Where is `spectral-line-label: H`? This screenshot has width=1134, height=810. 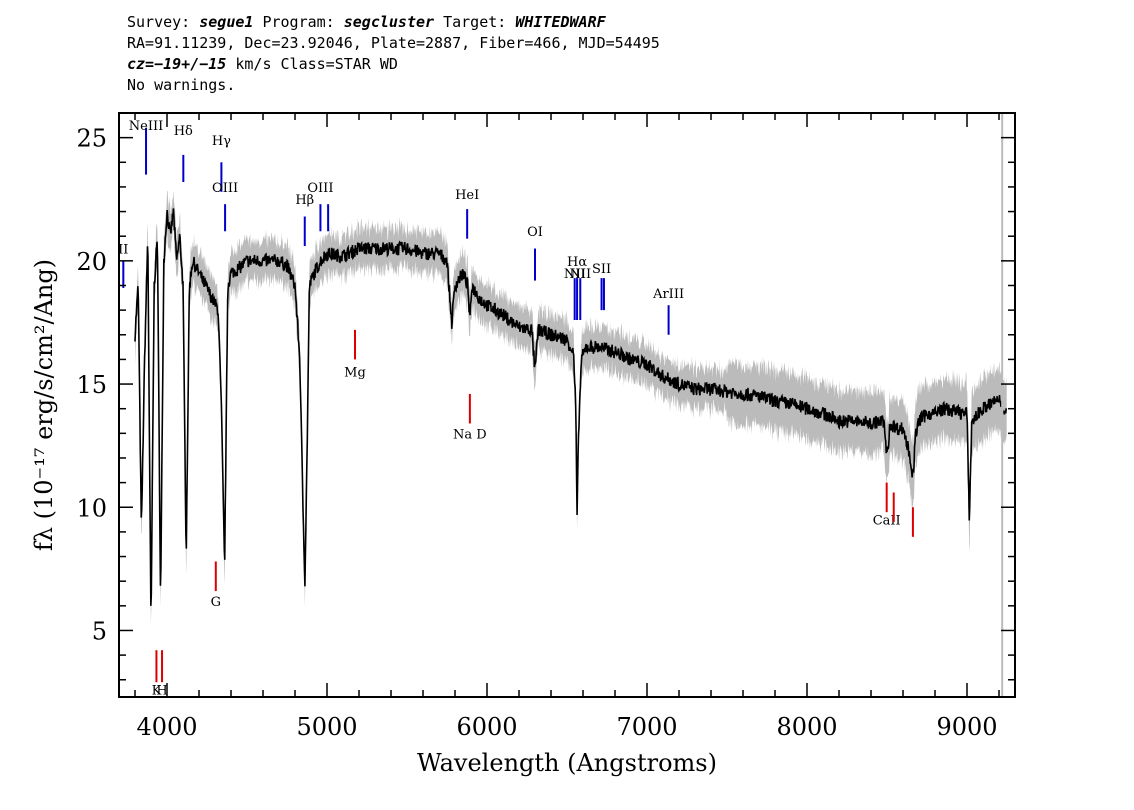
spectral-line-label: H is located at coordinates (161, 691).